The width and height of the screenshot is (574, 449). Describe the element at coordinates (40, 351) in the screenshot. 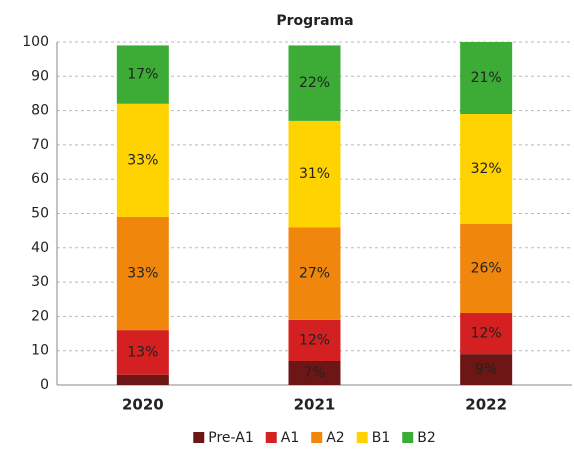

I see `y-tick-label: 10` at that location.